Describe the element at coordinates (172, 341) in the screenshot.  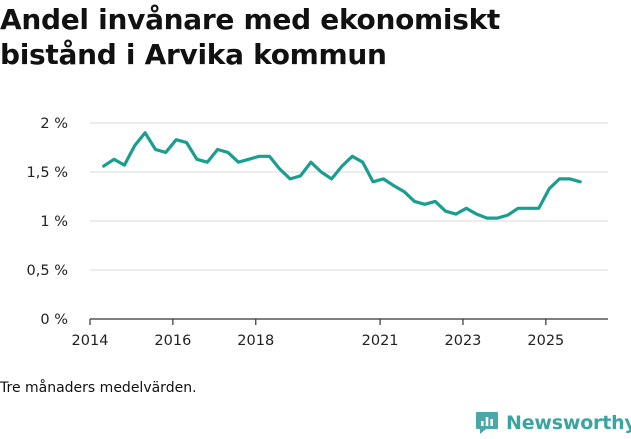
I see `x-tick-label: 2016` at that location.